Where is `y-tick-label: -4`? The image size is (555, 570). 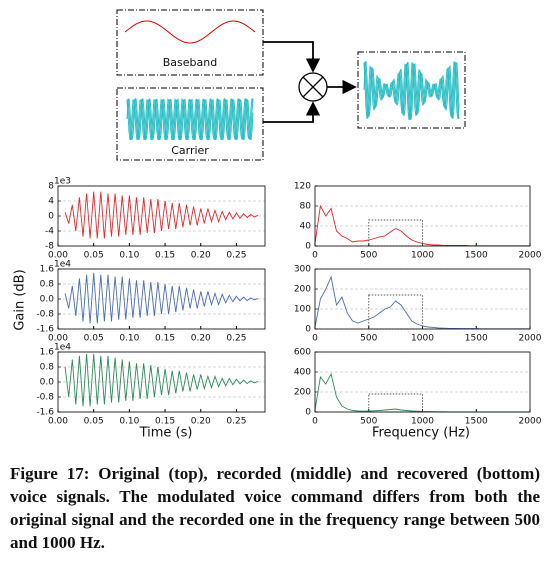 y-tick-label: -4 is located at coordinates (49, 232).